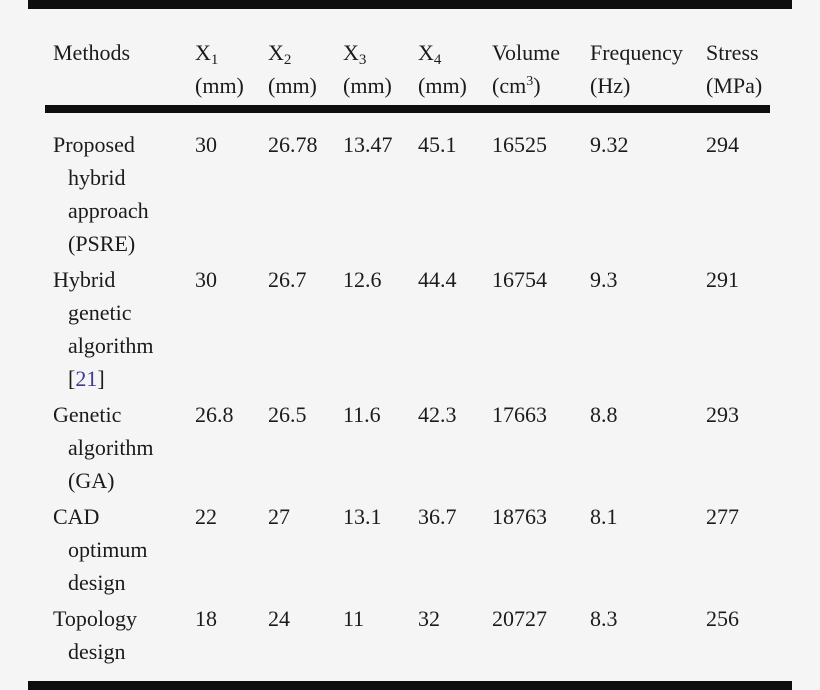  I want to click on value-hybrid-ga-frequency: 9.3, so click(604, 279).